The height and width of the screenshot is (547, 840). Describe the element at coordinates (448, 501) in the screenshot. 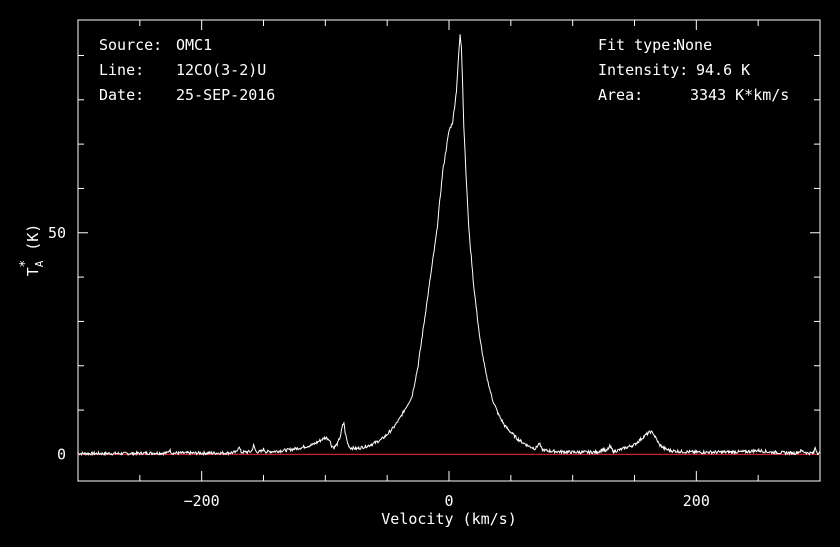

I see `x-tick-label: 0` at that location.